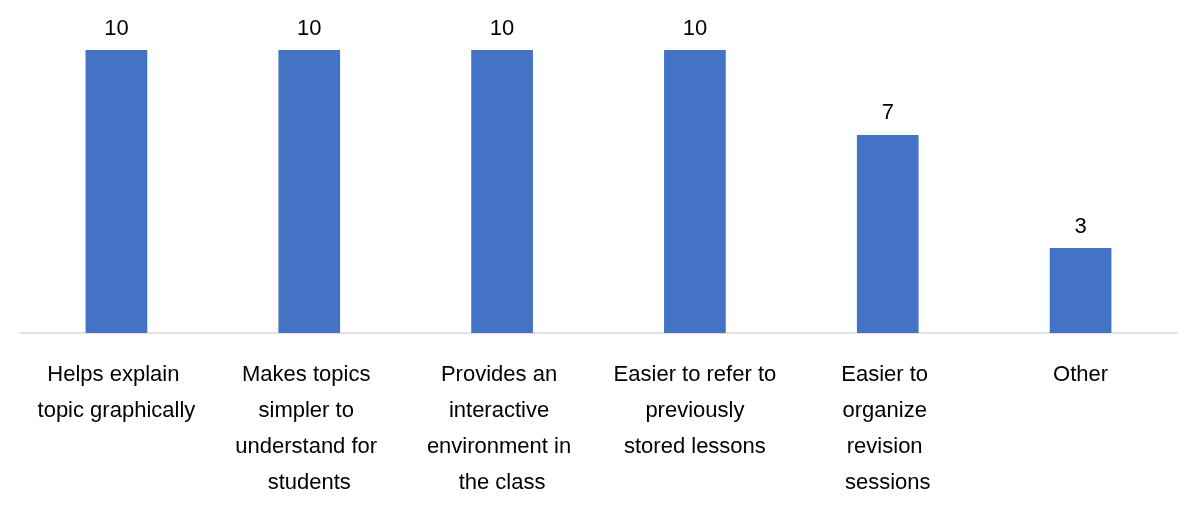 This screenshot has width=1197, height=506. What do you see at coordinates (695, 409) in the screenshot?
I see `x-tick-label: Easier to refer to previously stored lessons` at bounding box center [695, 409].